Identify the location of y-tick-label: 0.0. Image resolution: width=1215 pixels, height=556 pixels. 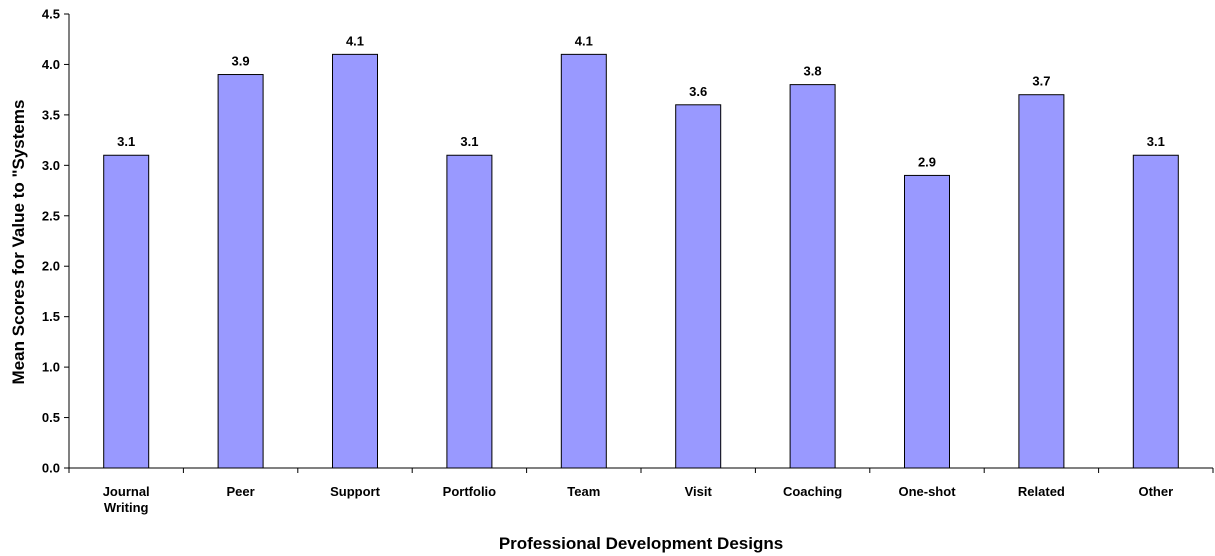
(51, 468).